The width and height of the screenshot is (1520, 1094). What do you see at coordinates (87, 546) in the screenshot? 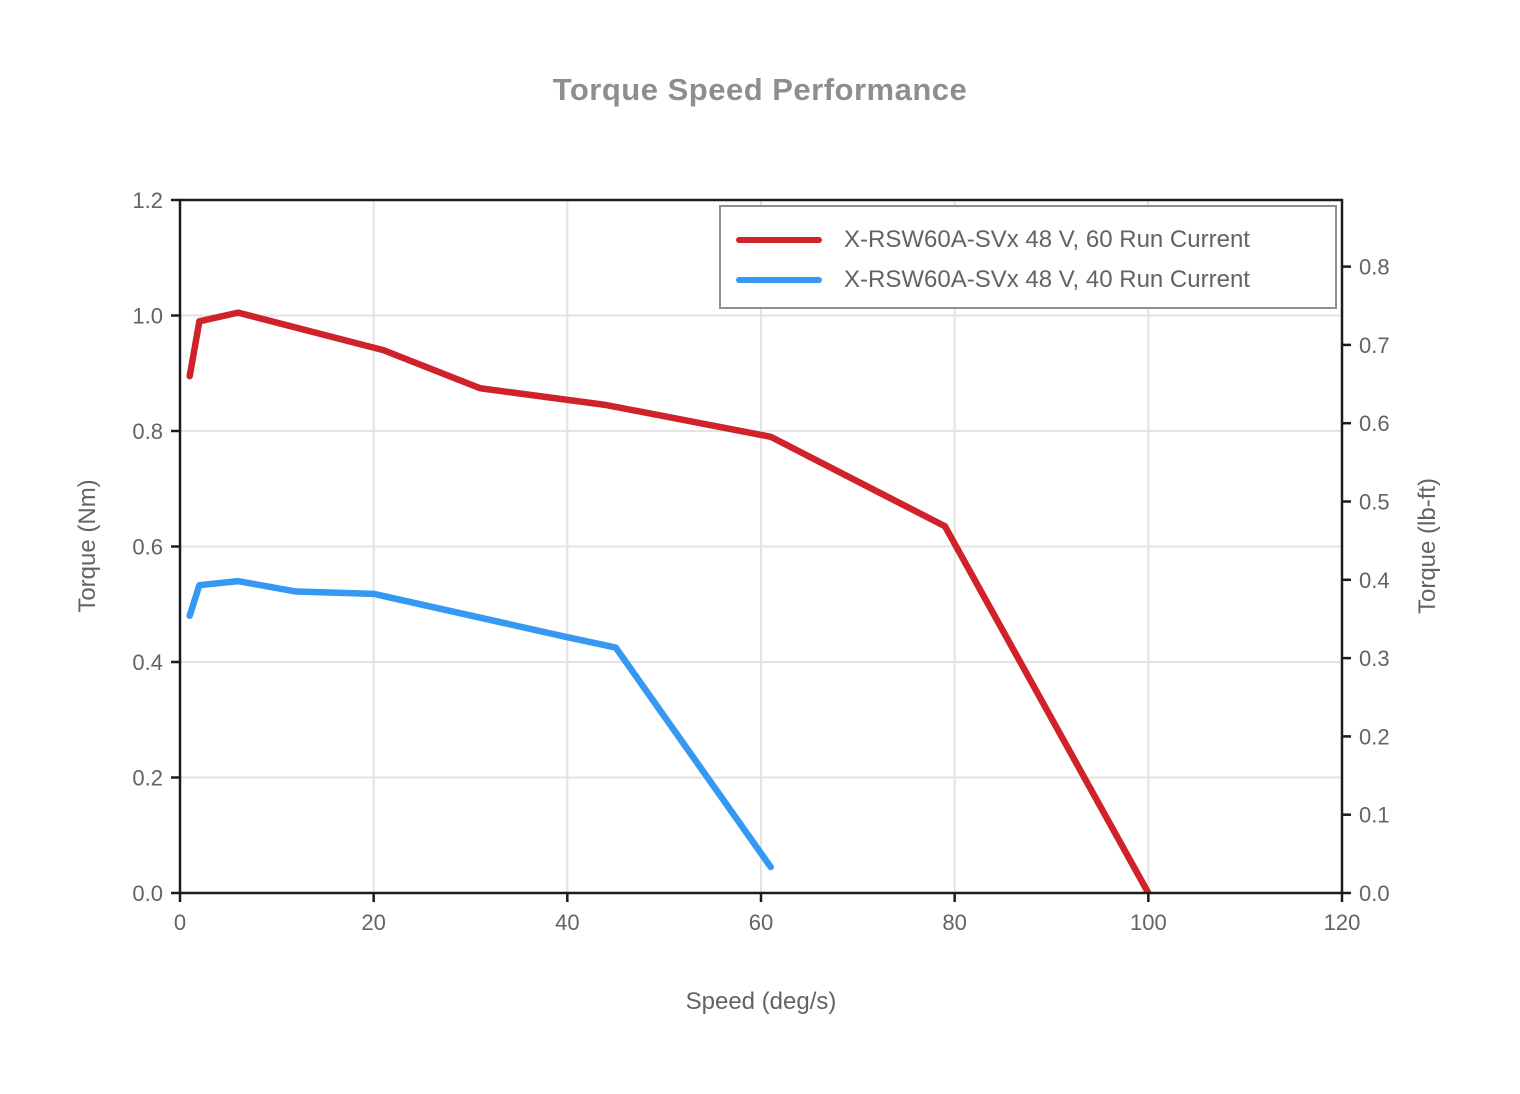
I see `y-axis-left-label: Torque (Nm)` at bounding box center [87, 546].